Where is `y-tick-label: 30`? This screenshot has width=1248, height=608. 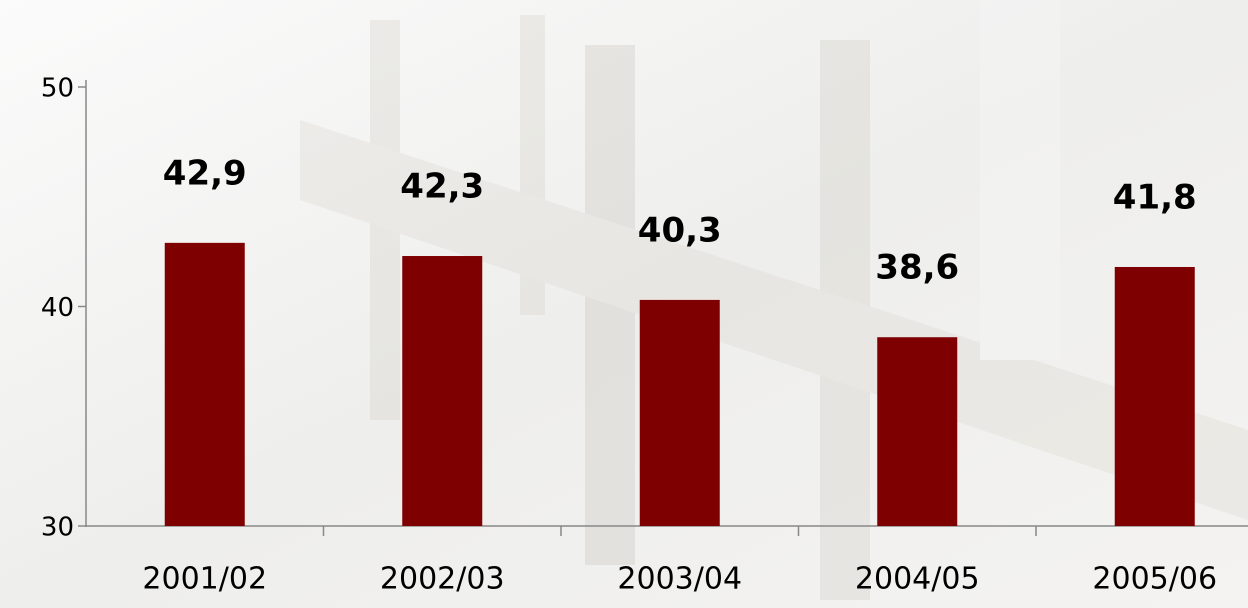
y-tick-label: 30 is located at coordinates (57, 528).